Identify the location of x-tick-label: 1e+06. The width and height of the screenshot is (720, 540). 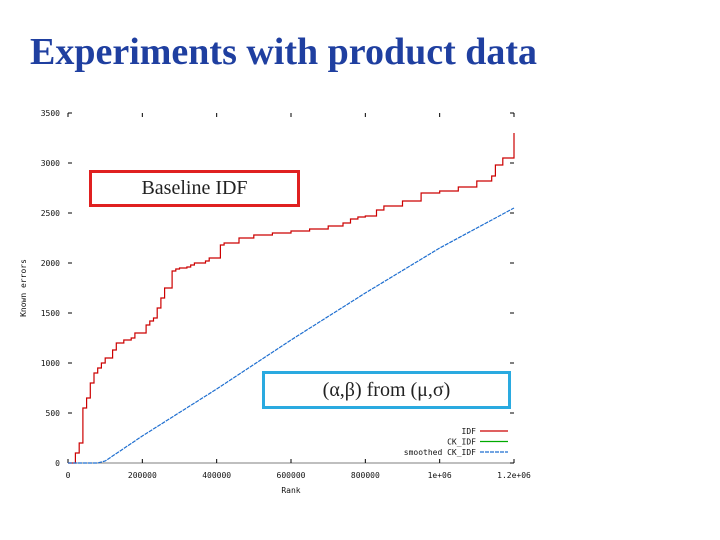
(440, 475).